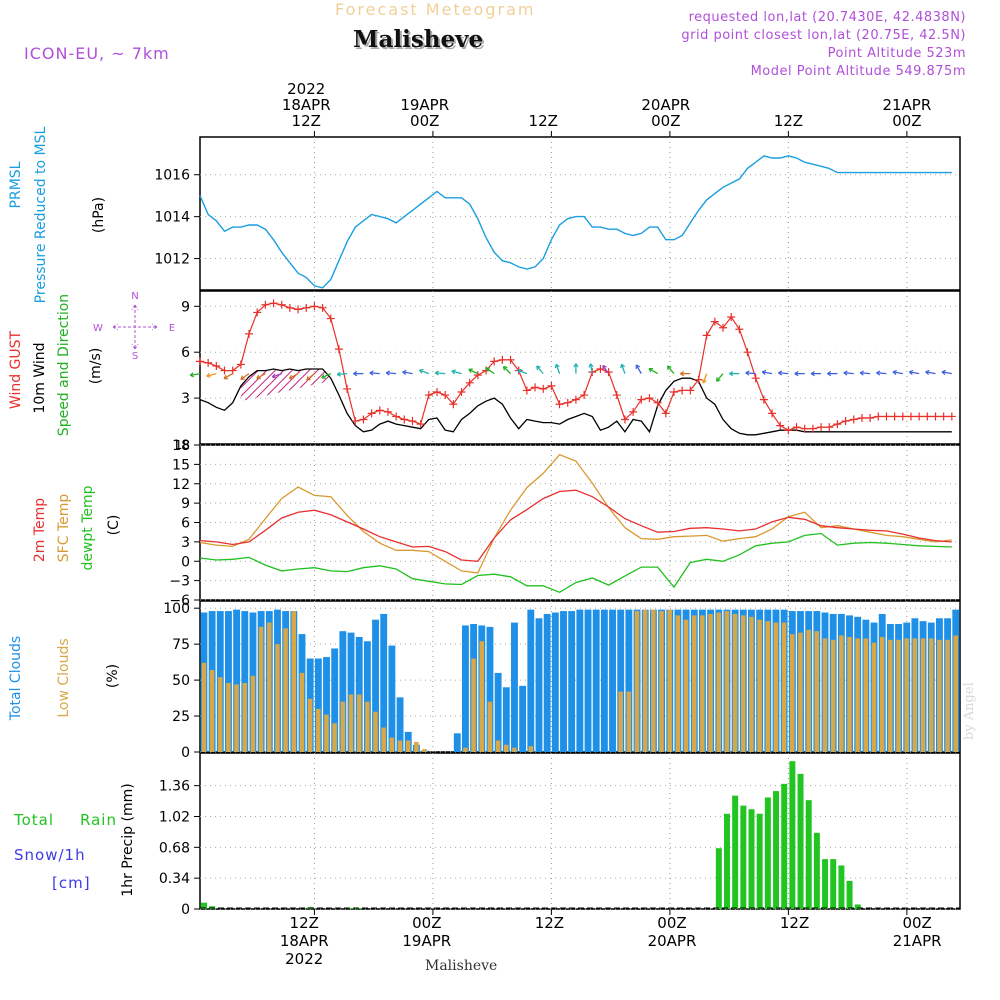  What do you see at coordinates (16, 184) in the screenshot?
I see `label-prmsl: PRMSL` at bounding box center [16, 184].